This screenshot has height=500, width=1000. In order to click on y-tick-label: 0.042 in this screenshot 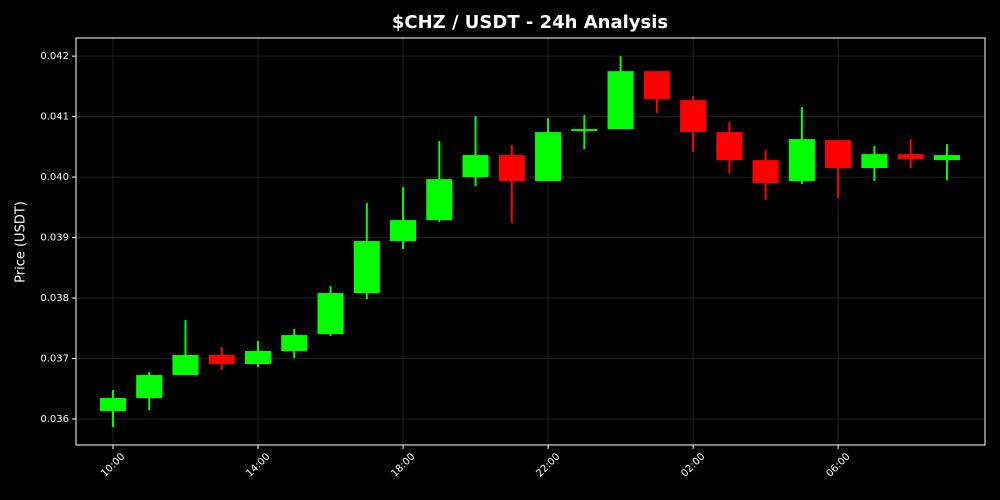, I will do `click(54, 56)`.